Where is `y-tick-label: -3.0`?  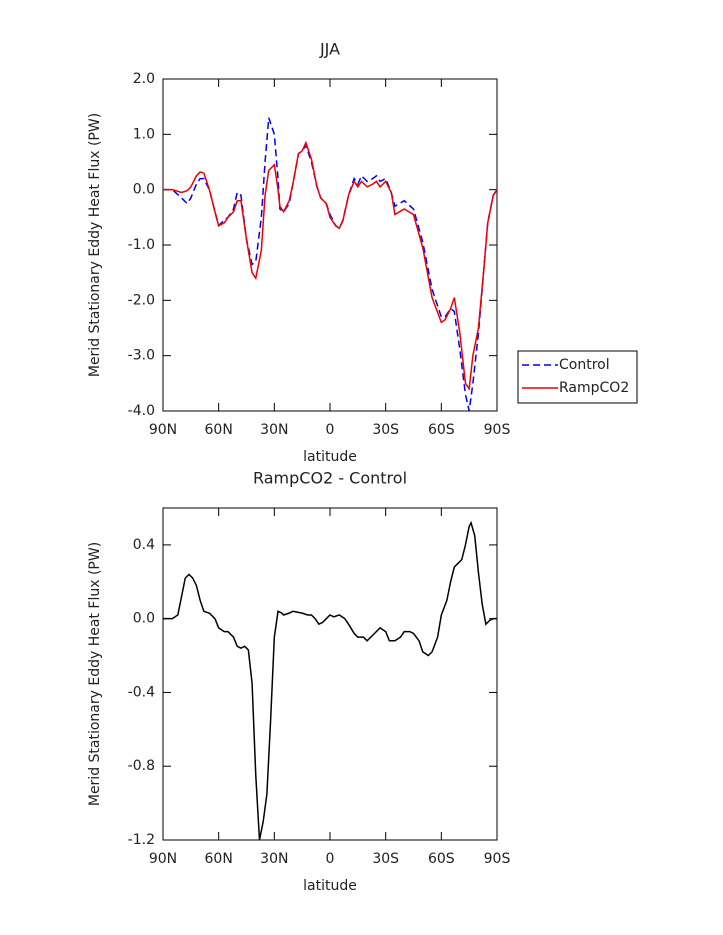 y-tick-label: -3.0 is located at coordinates (141, 356).